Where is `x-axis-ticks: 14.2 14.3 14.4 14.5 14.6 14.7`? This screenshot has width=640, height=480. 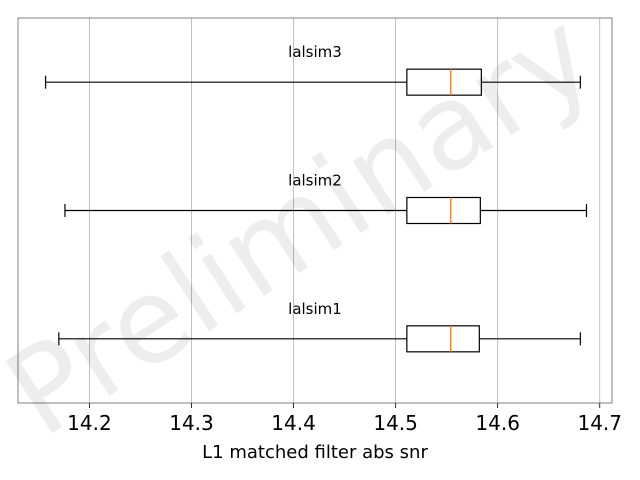
x-axis-ticks: 14.2 14.3 14.4 14.5 14.6 14.7 is located at coordinates (344, 419).